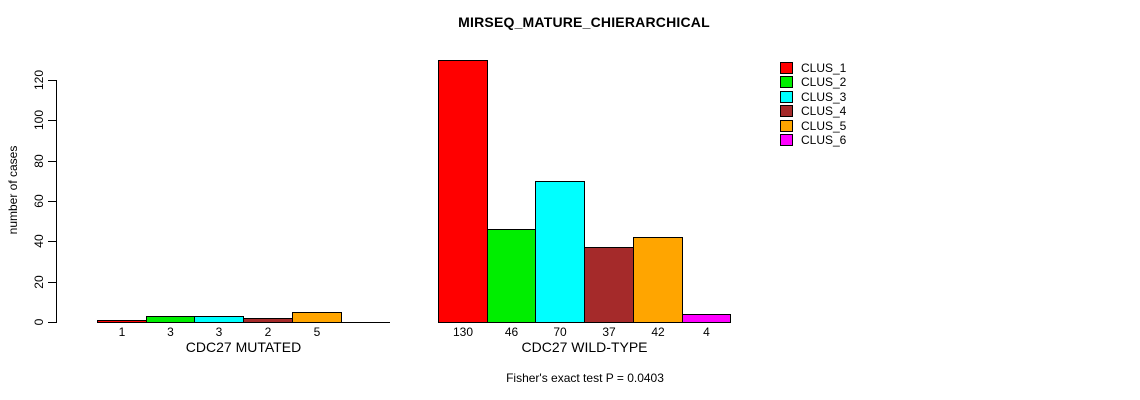  Describe the element at coordinates (39, 241) in the screenshot. I see `y-tick-label: 40` at that location.